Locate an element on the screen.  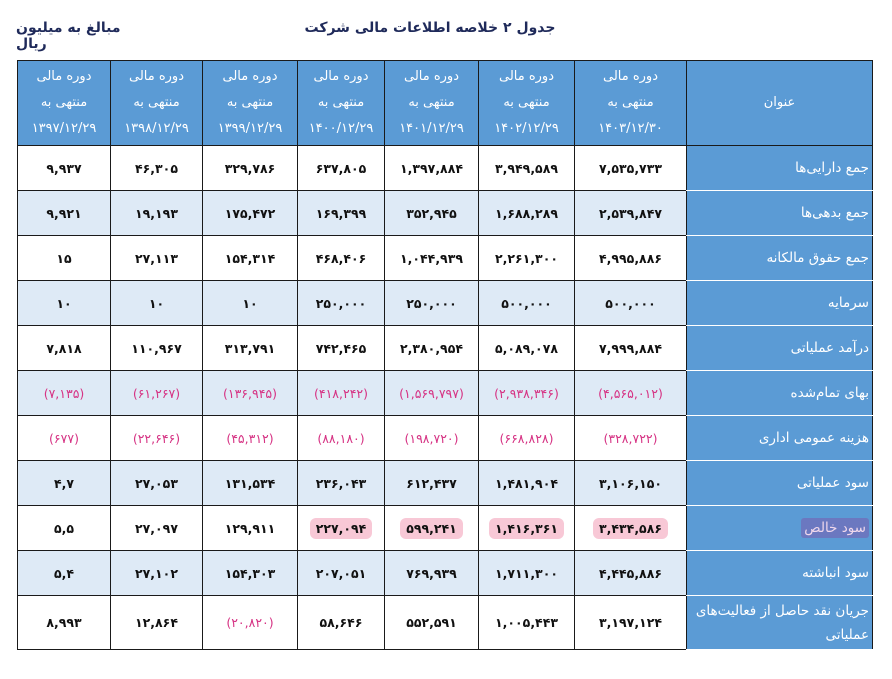
cell-value: ۴۶۸,۴۰۶ is located at coordinates (341, 258).